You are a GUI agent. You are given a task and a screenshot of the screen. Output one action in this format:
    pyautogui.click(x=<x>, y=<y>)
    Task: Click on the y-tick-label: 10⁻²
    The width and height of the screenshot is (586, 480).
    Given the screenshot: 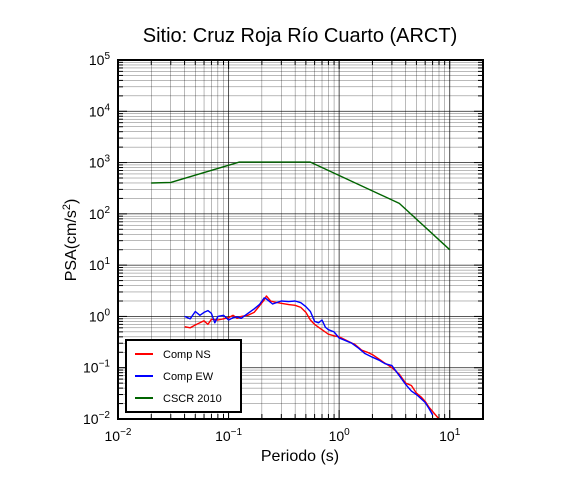 What is the action you would take?
    pyautogui.click(x=96, y=418)
    